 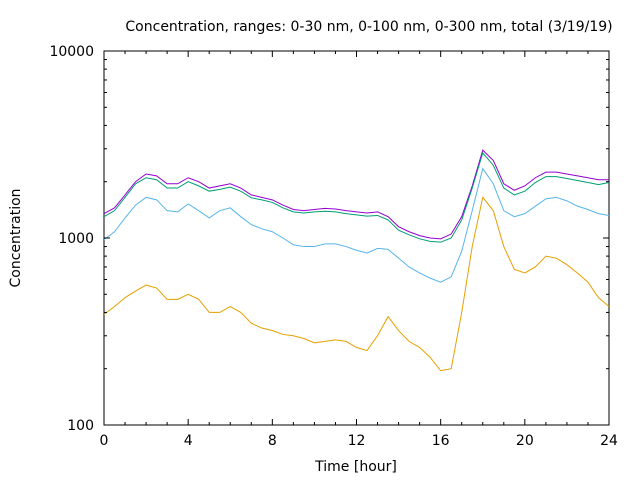 I want to click on x-tick-label: 20, so click(x=525, y=441).